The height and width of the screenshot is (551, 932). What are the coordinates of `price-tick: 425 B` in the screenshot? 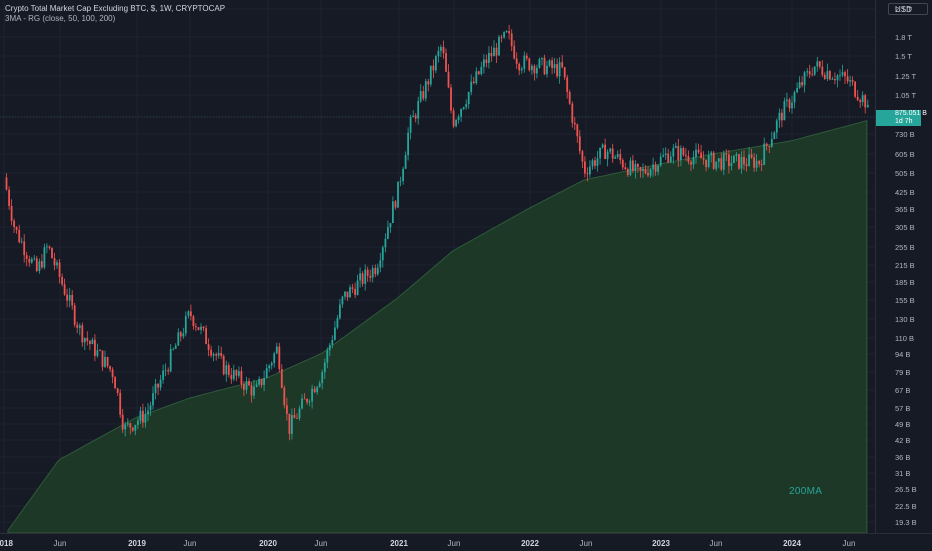 It's located at (905, 192).